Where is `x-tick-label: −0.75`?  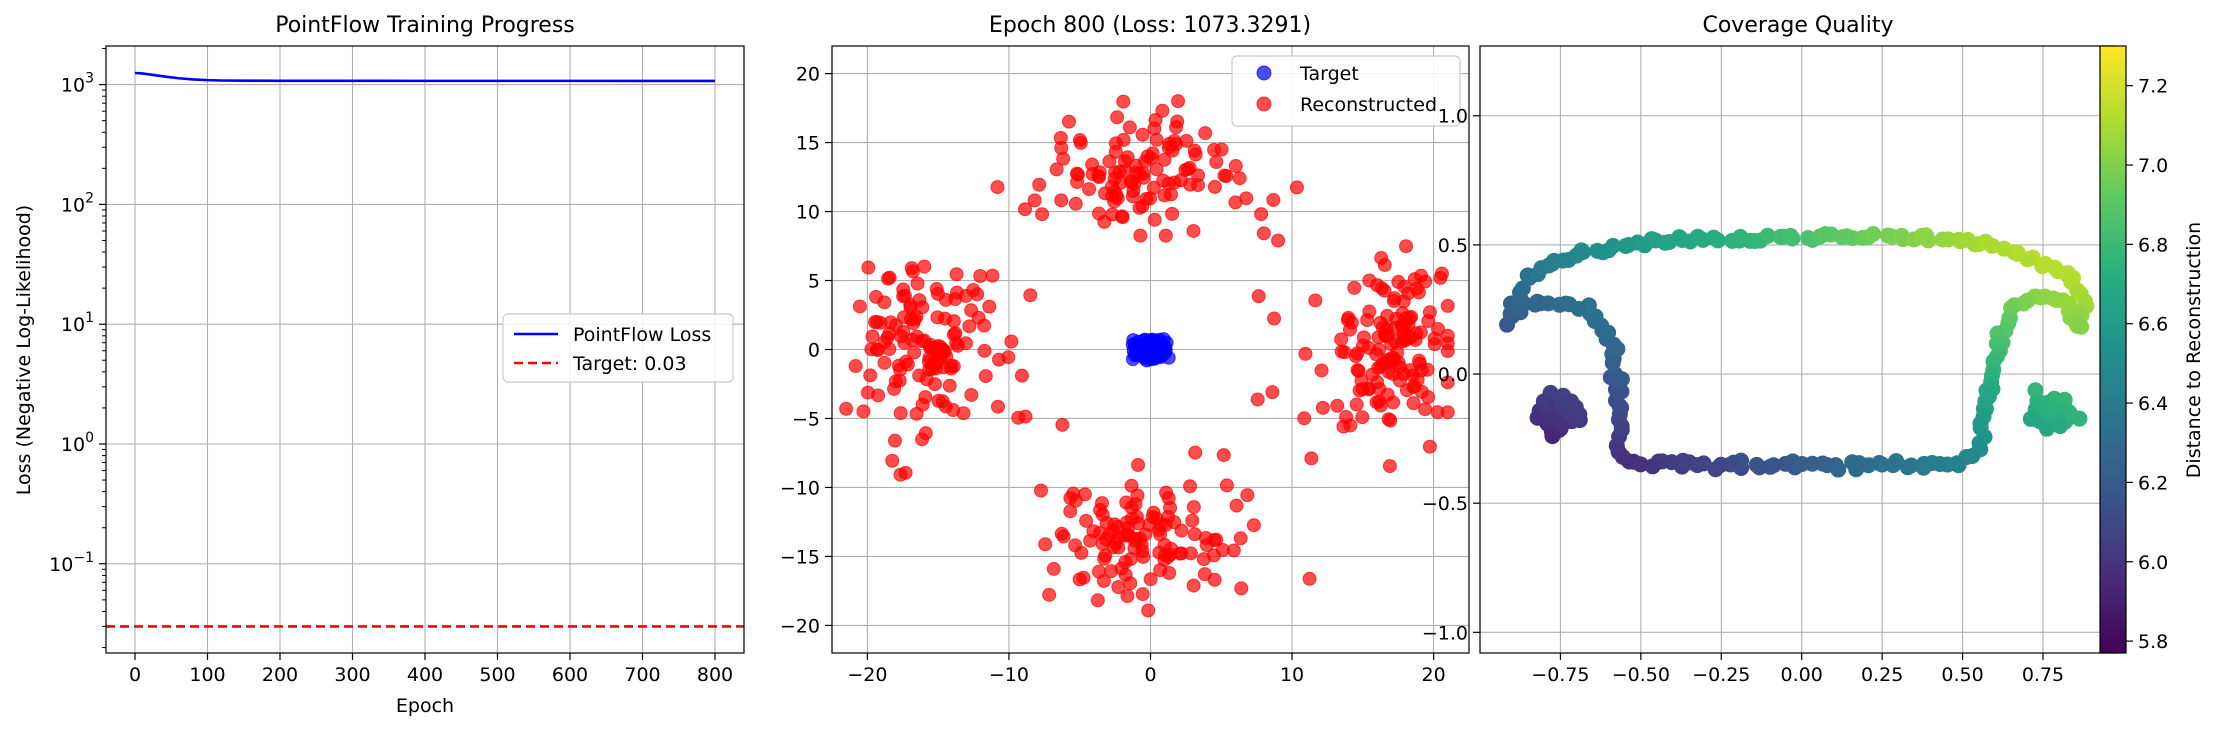
x-tick-label: −0.75 is located at coordinates (1560, 675).